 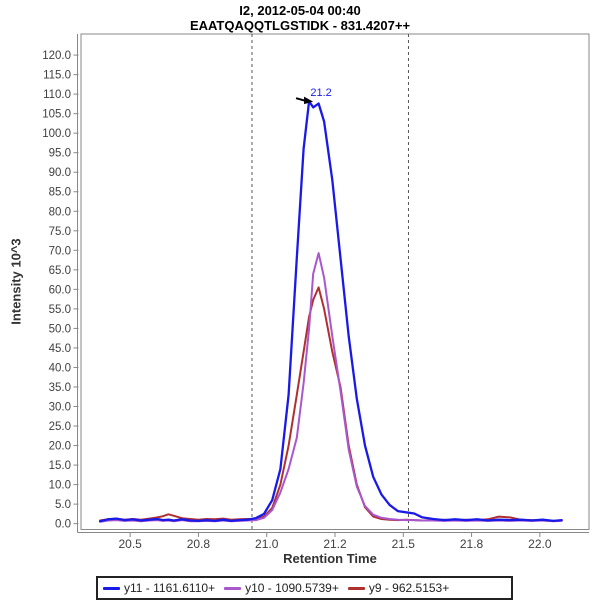 I want to click on chart-title-peptide: EAATQAQQTLGSTIDK - 831.4207++, so click(x=300, y=25).